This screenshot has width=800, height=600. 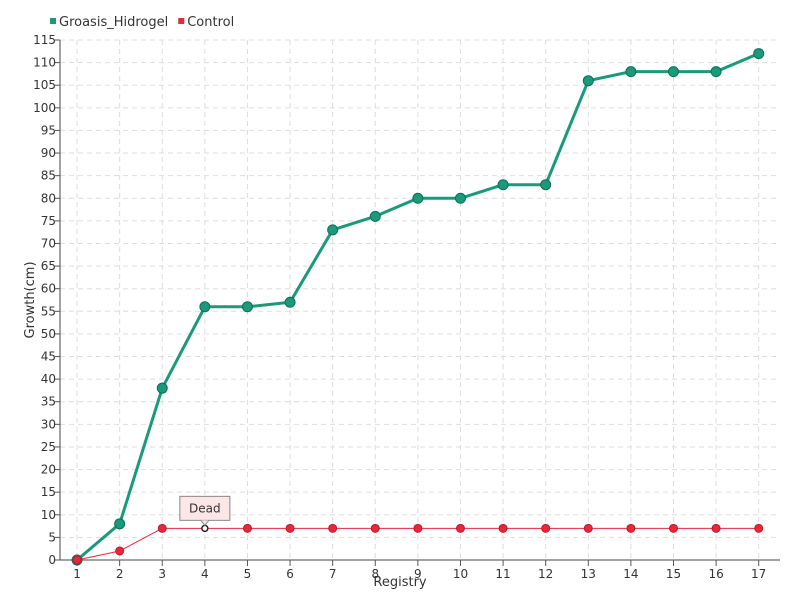 What do you see at coordinates (162, 574) in the screenshot?
I see `x-tick-label: 3` at bounding box center [162, 574].